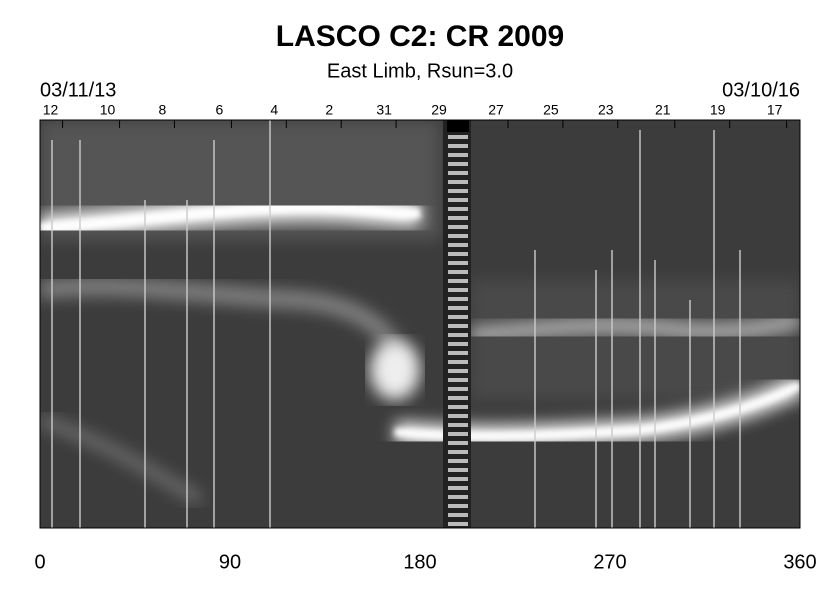 The width and height of the screenshot is (820, 600). Describe the element at coordinates (606, 110) in the screenshot. I see `top-tick-label: 23` at that location.